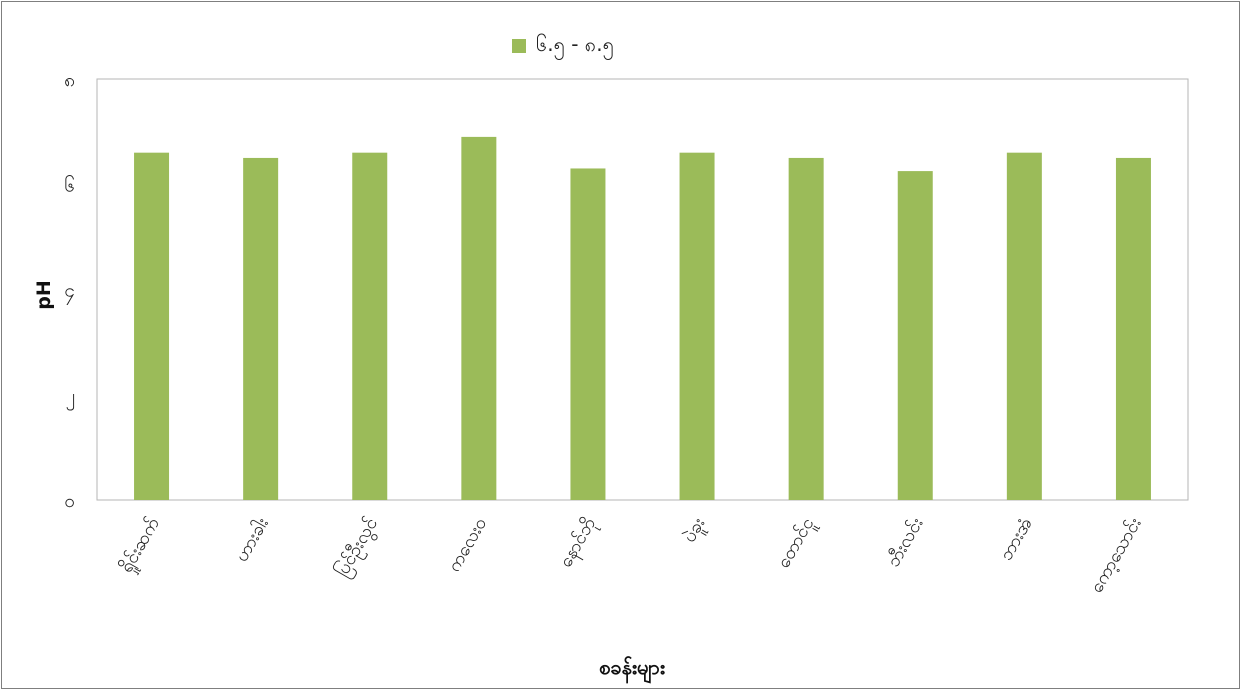 This screenshot has height=690, width=1241. Describe the element at coordinates (905, 542) in the screenshot. I see `x-tick-label: ဘီးလင်း` at that location.